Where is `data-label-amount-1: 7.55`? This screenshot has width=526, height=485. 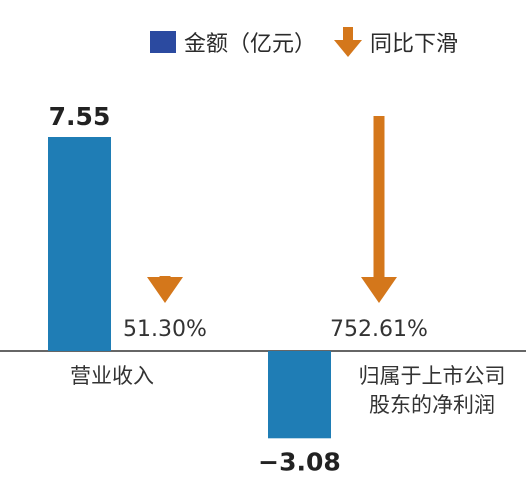 data-label-amount-1: 7.55 is located at coordinates (80, 116).